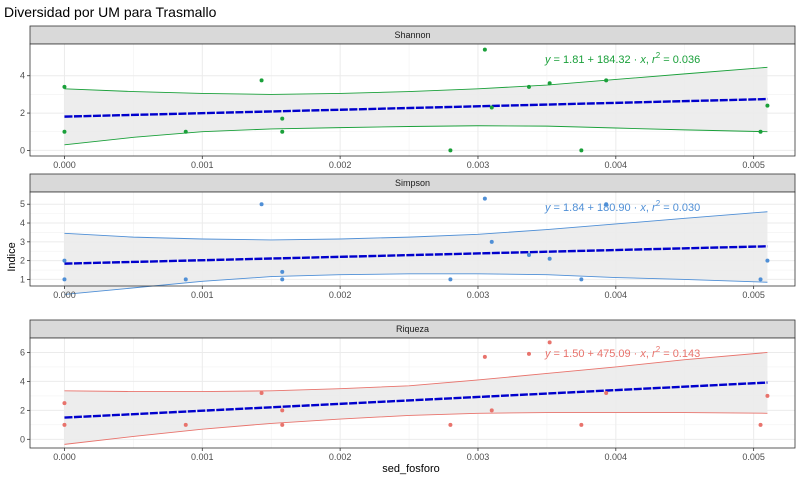 The width and height of the screenshot is (800, 480). Describe the element at coordinates (22, 352) in the screenshot. I see `y-tick-label: 6` at that location.